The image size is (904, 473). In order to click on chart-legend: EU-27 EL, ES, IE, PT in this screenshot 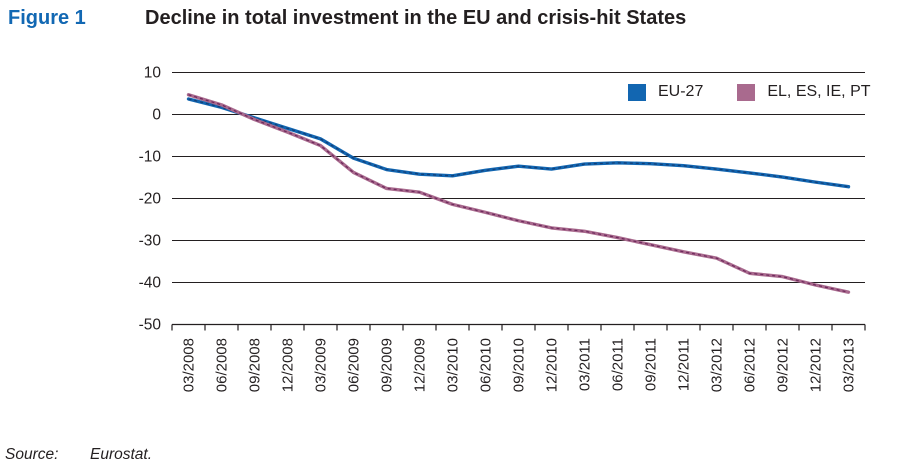, I will do `click(749, 92)`.